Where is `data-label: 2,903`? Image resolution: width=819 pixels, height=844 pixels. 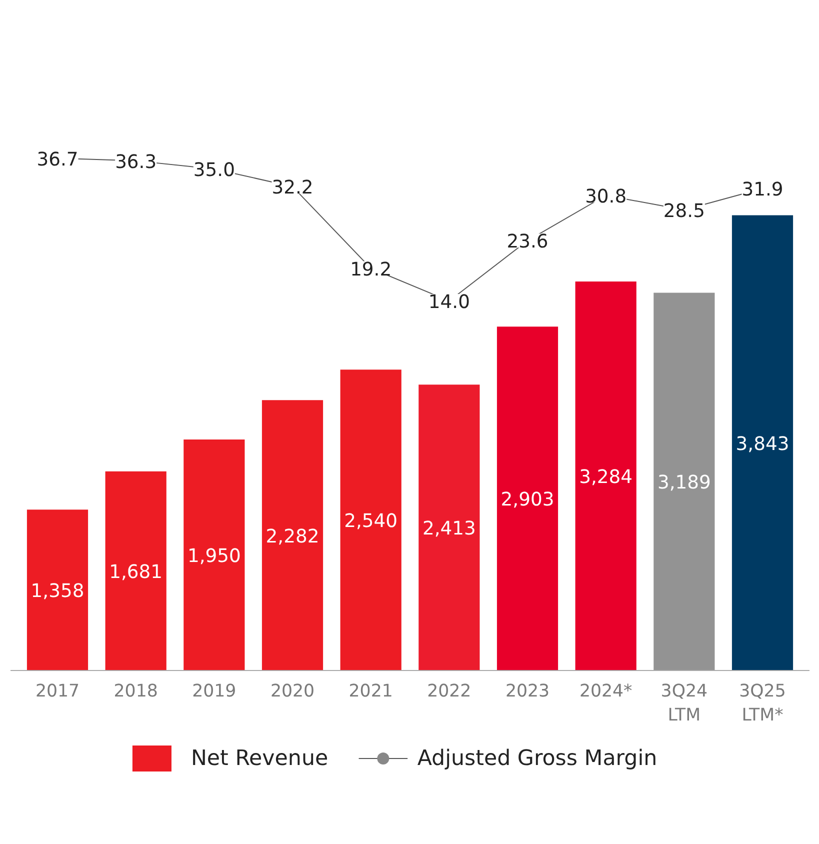
data-label: 2,903 is located at coordinates (527, 500).